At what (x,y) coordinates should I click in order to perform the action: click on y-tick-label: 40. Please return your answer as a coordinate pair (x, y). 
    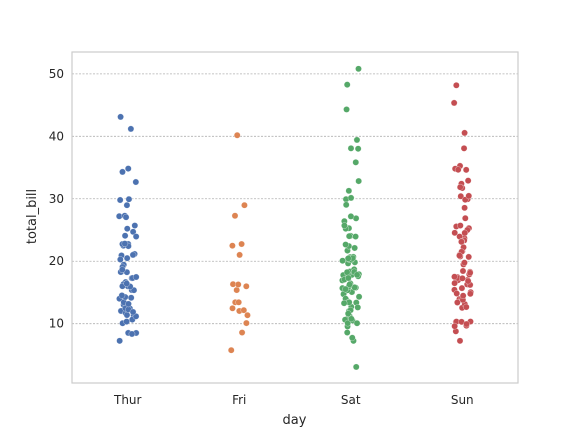
    Looking at the image, I should click on (56, 136).